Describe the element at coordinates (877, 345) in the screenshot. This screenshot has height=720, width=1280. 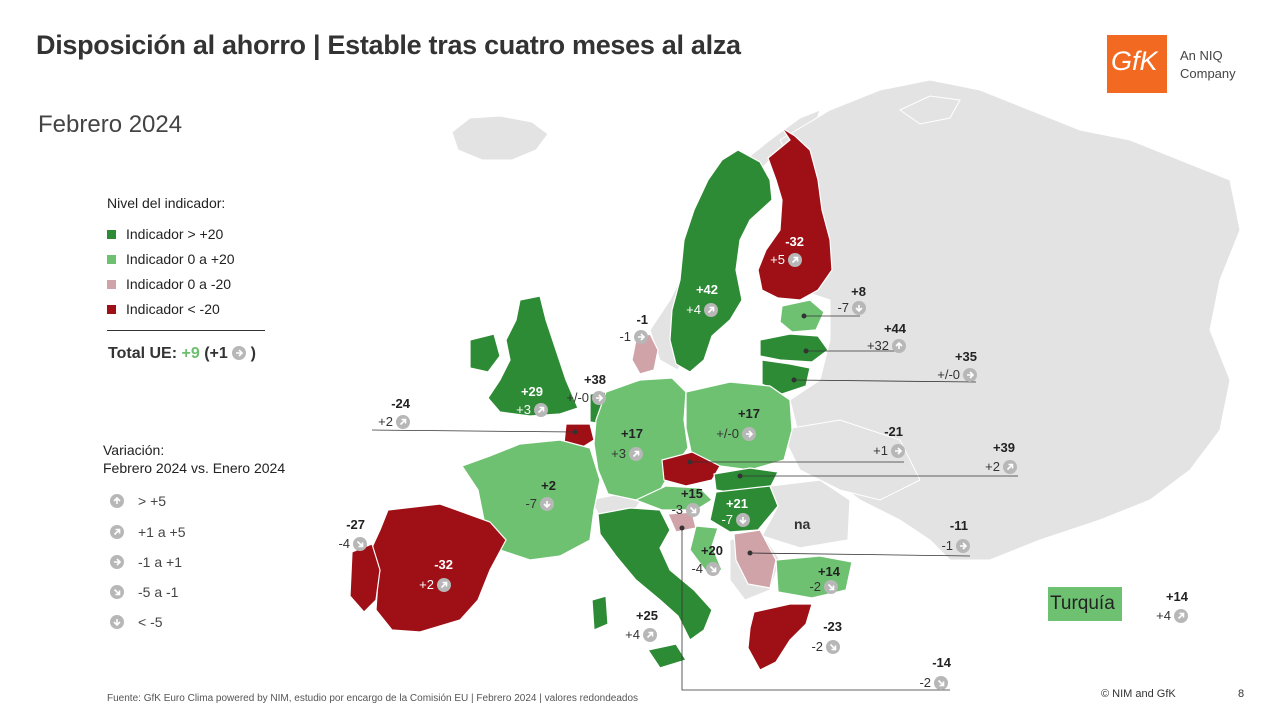
I see `change-text: +32` at that location.